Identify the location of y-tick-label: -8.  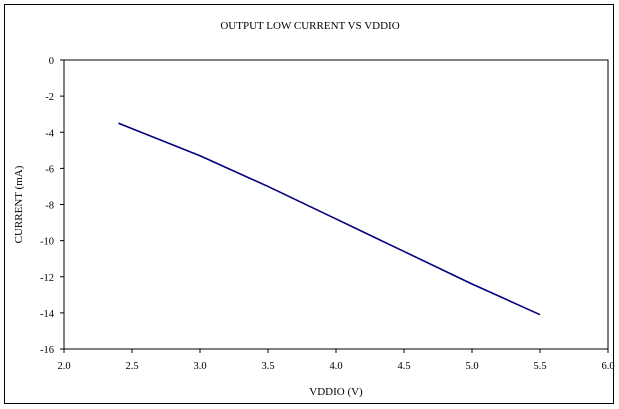
(49, 206).